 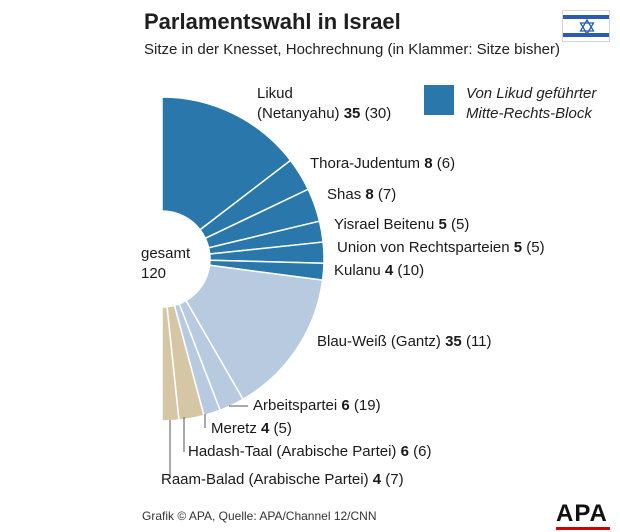 I want to click on party-label-7: Arbeitspartei 6 (19), so click(x=317, y=405).